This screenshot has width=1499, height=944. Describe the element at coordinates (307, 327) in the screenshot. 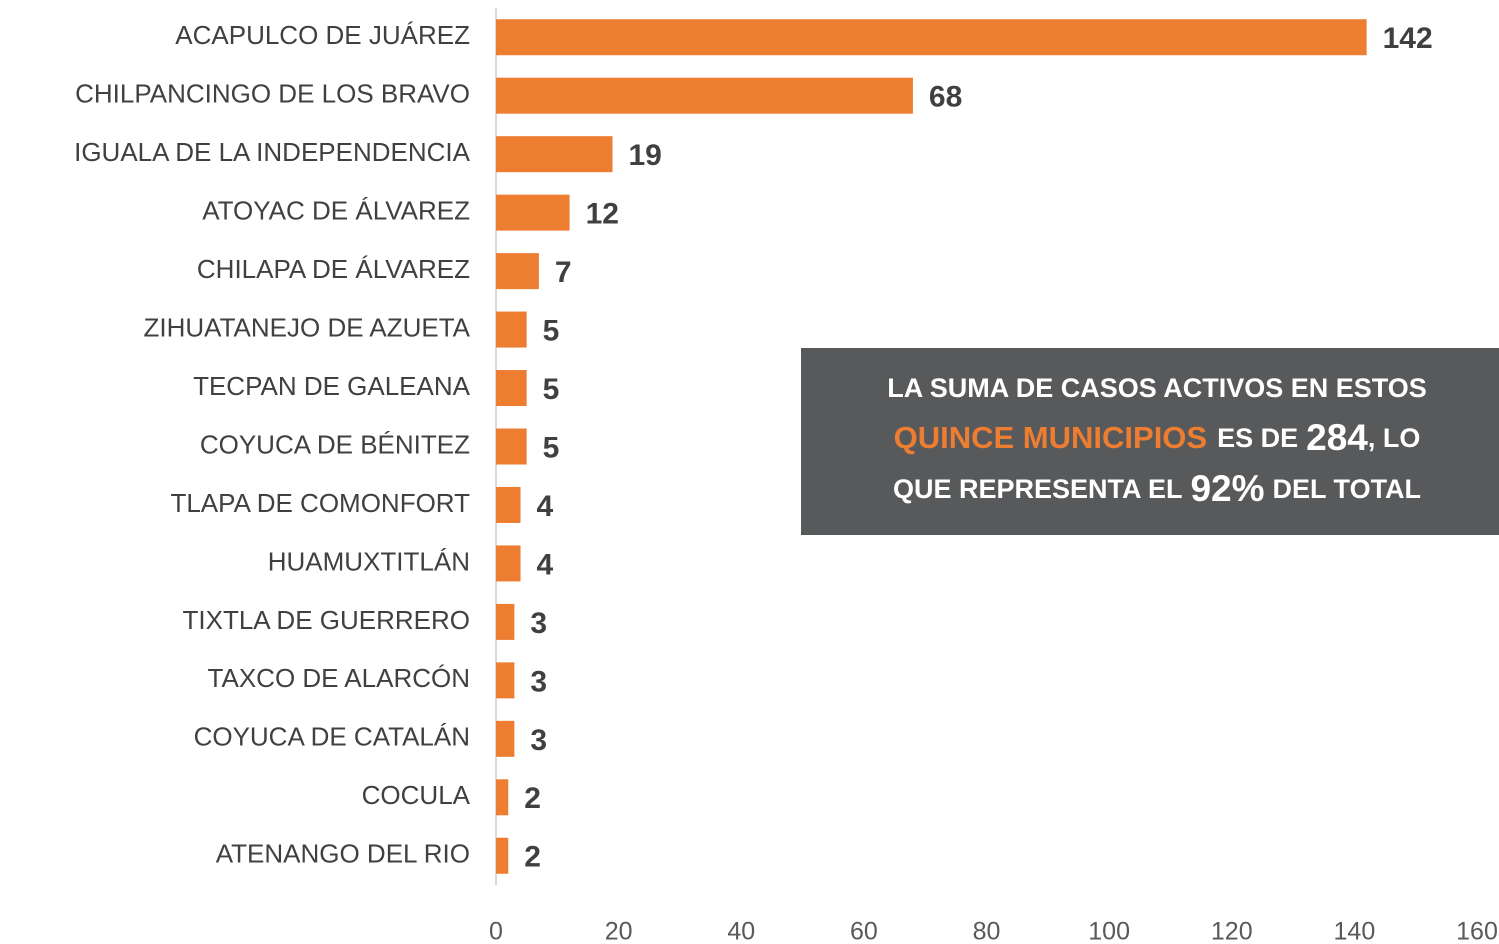

I see `y-tick-label: ZIHUATANEJO DE AZUETA` at that location.